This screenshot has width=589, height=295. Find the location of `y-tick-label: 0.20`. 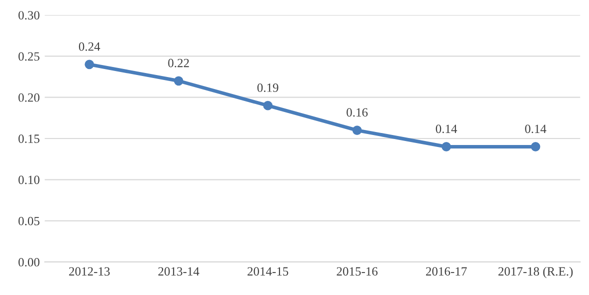

y-tick-label: 0.20 is located at coordinates (29, 97).